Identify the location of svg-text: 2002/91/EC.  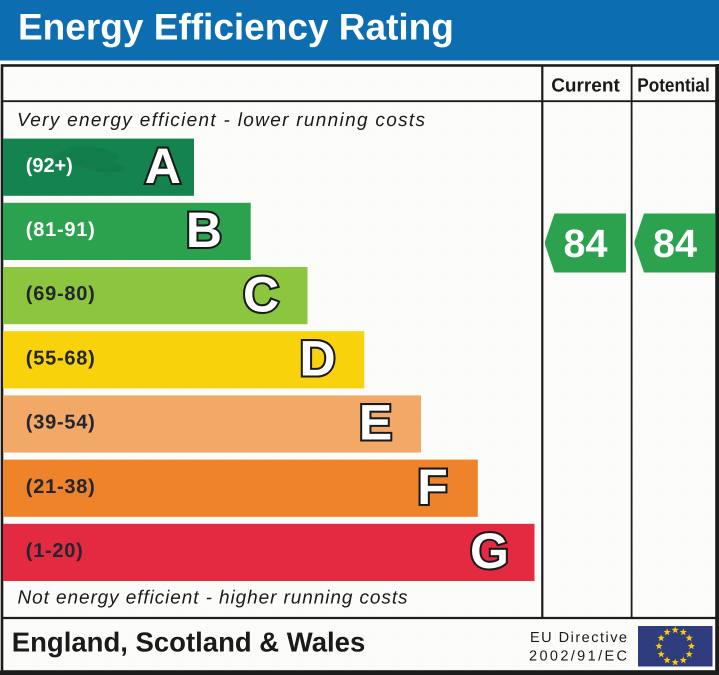
(578, 657).